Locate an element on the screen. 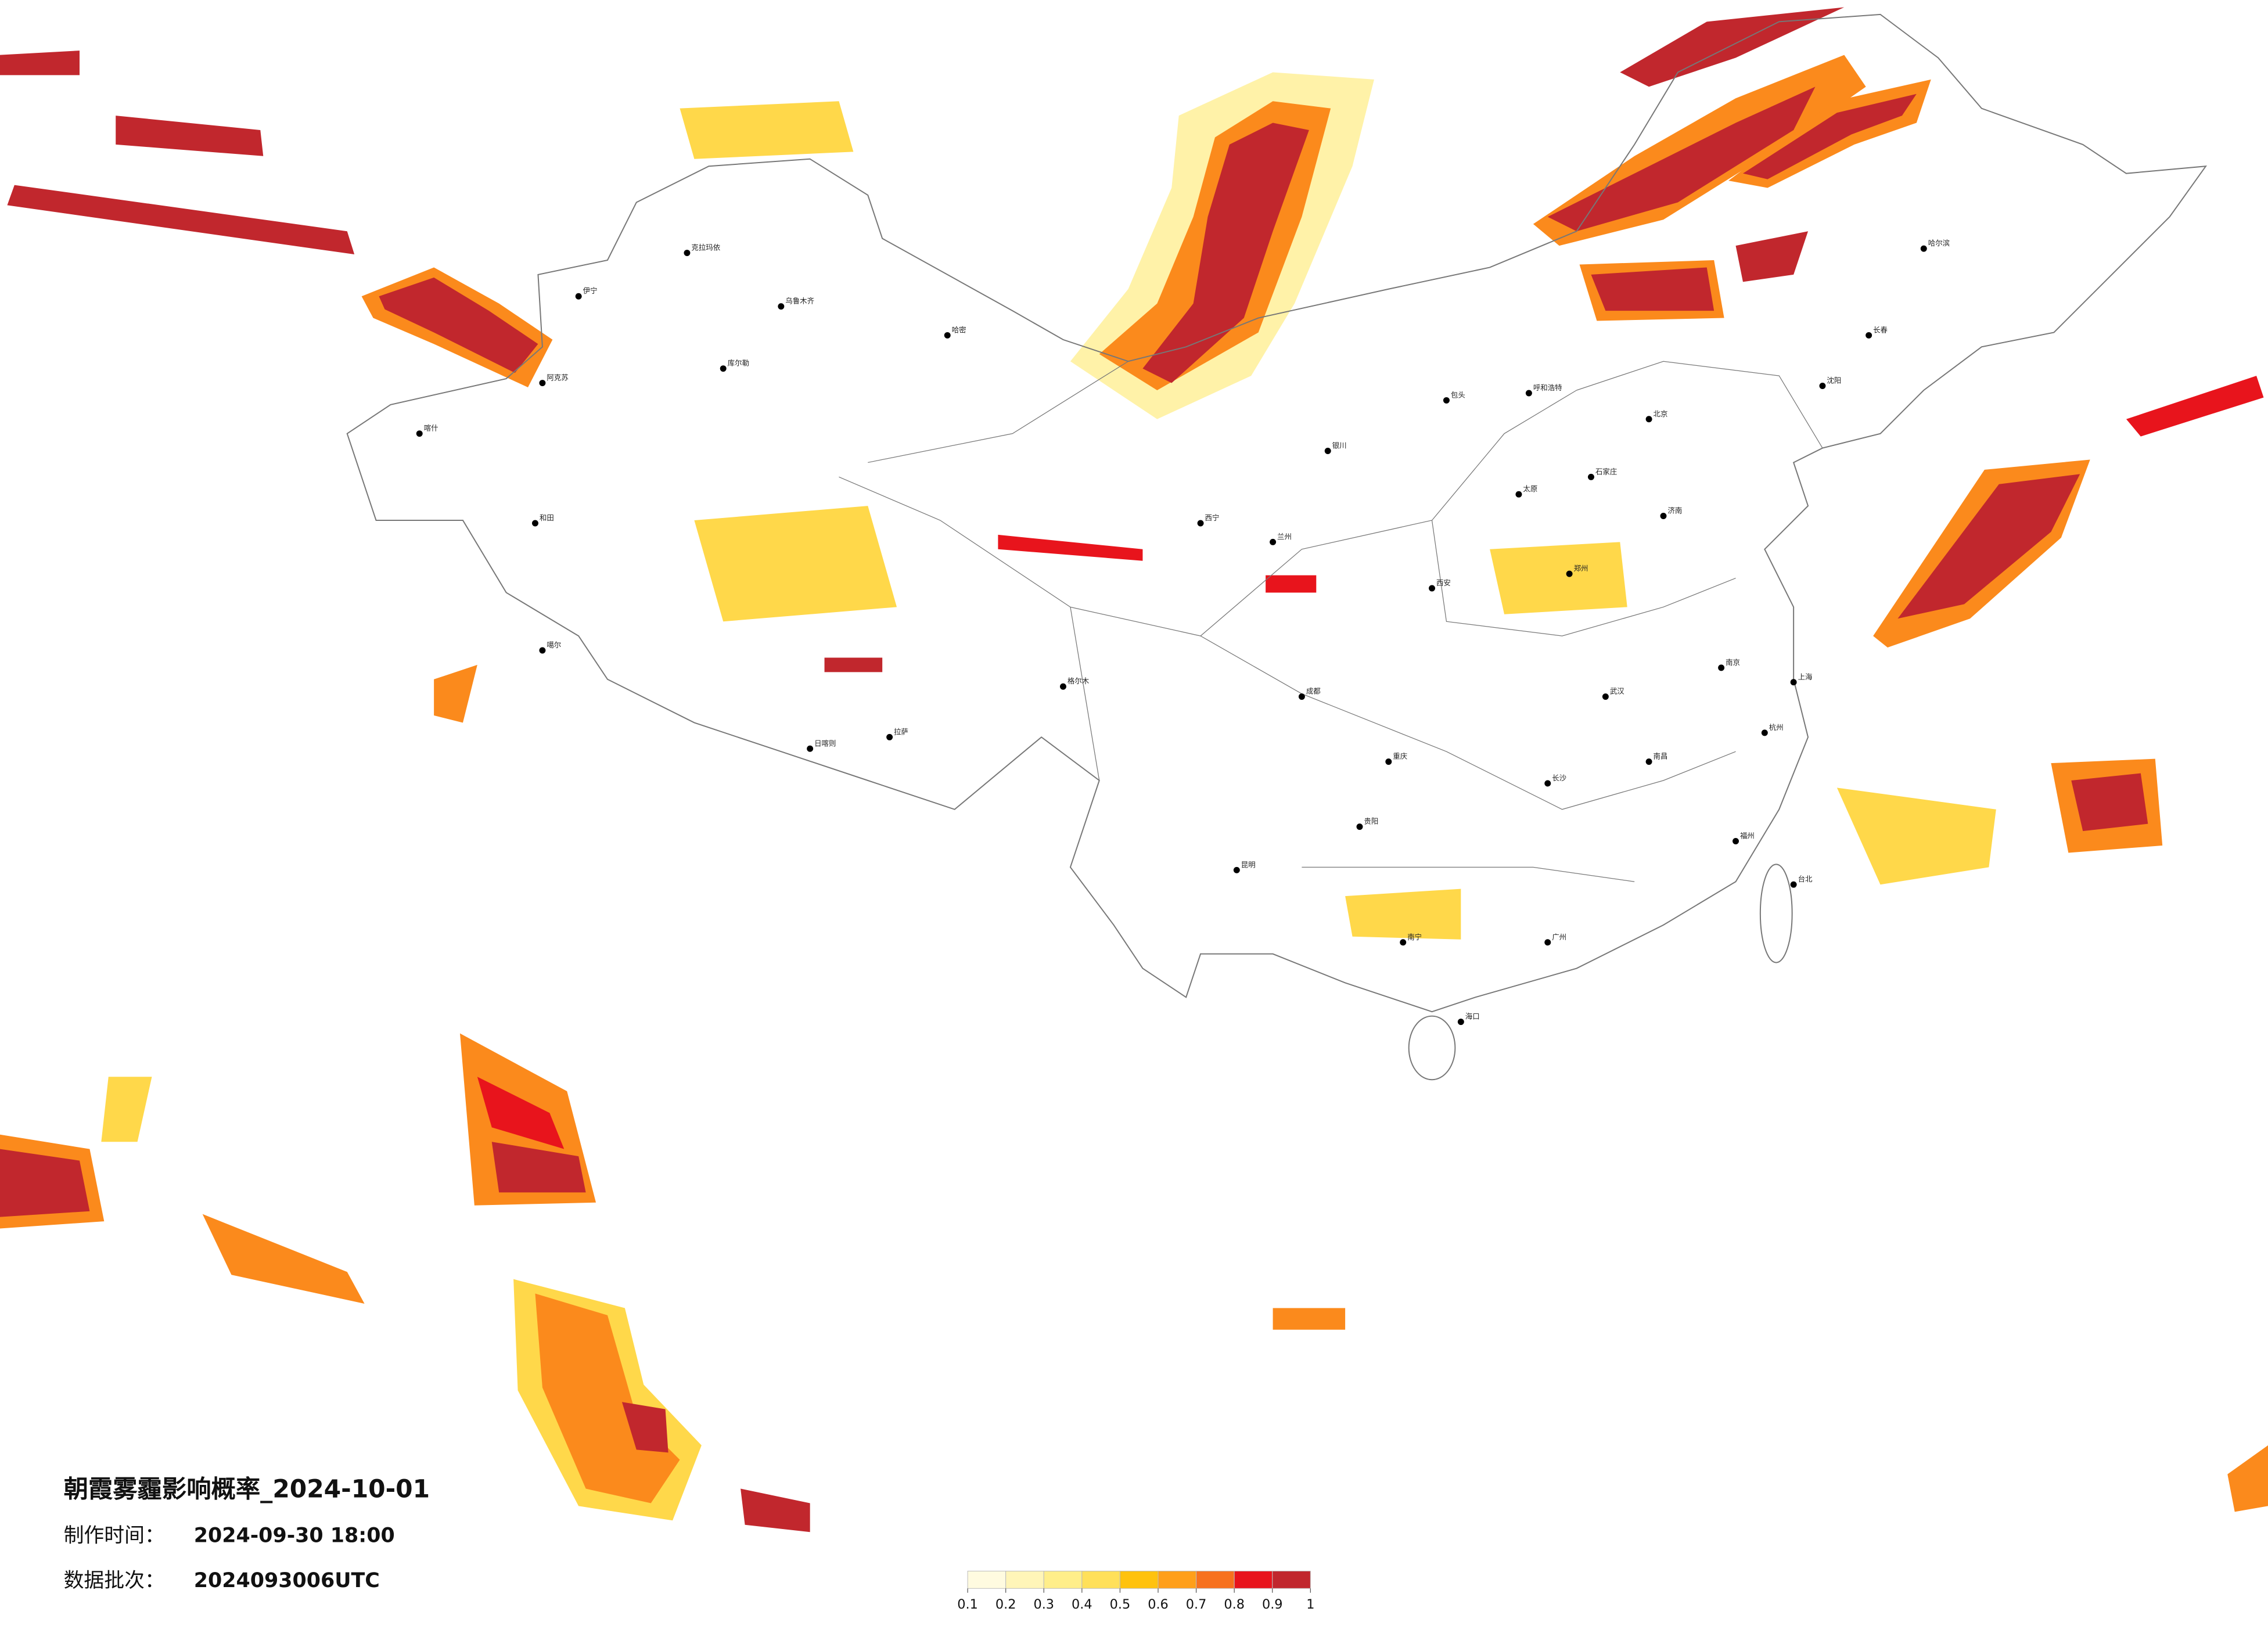 This screenshot has width=2268, height=1626. info-value: 2024-09-30 18:00 is located at coordinates (294, 1536).